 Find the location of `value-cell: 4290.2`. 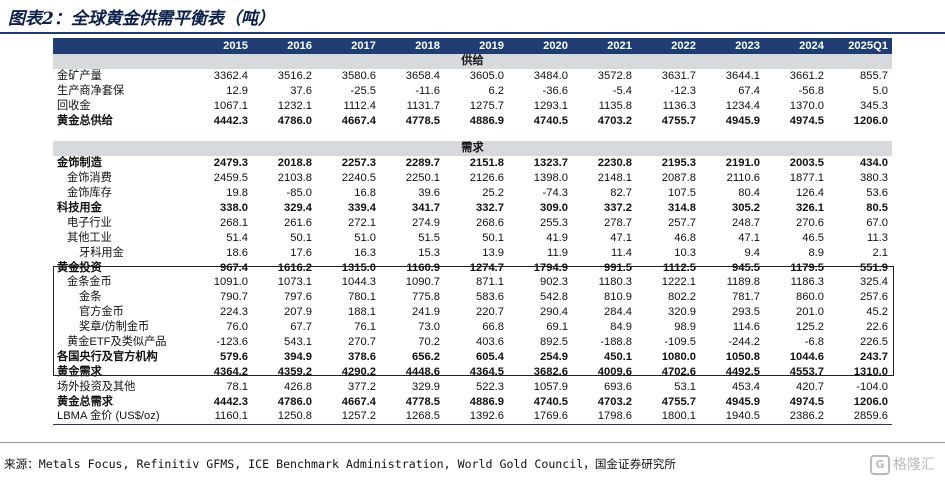

value-cell: 4290.2 is located at coordinates (358, 371).